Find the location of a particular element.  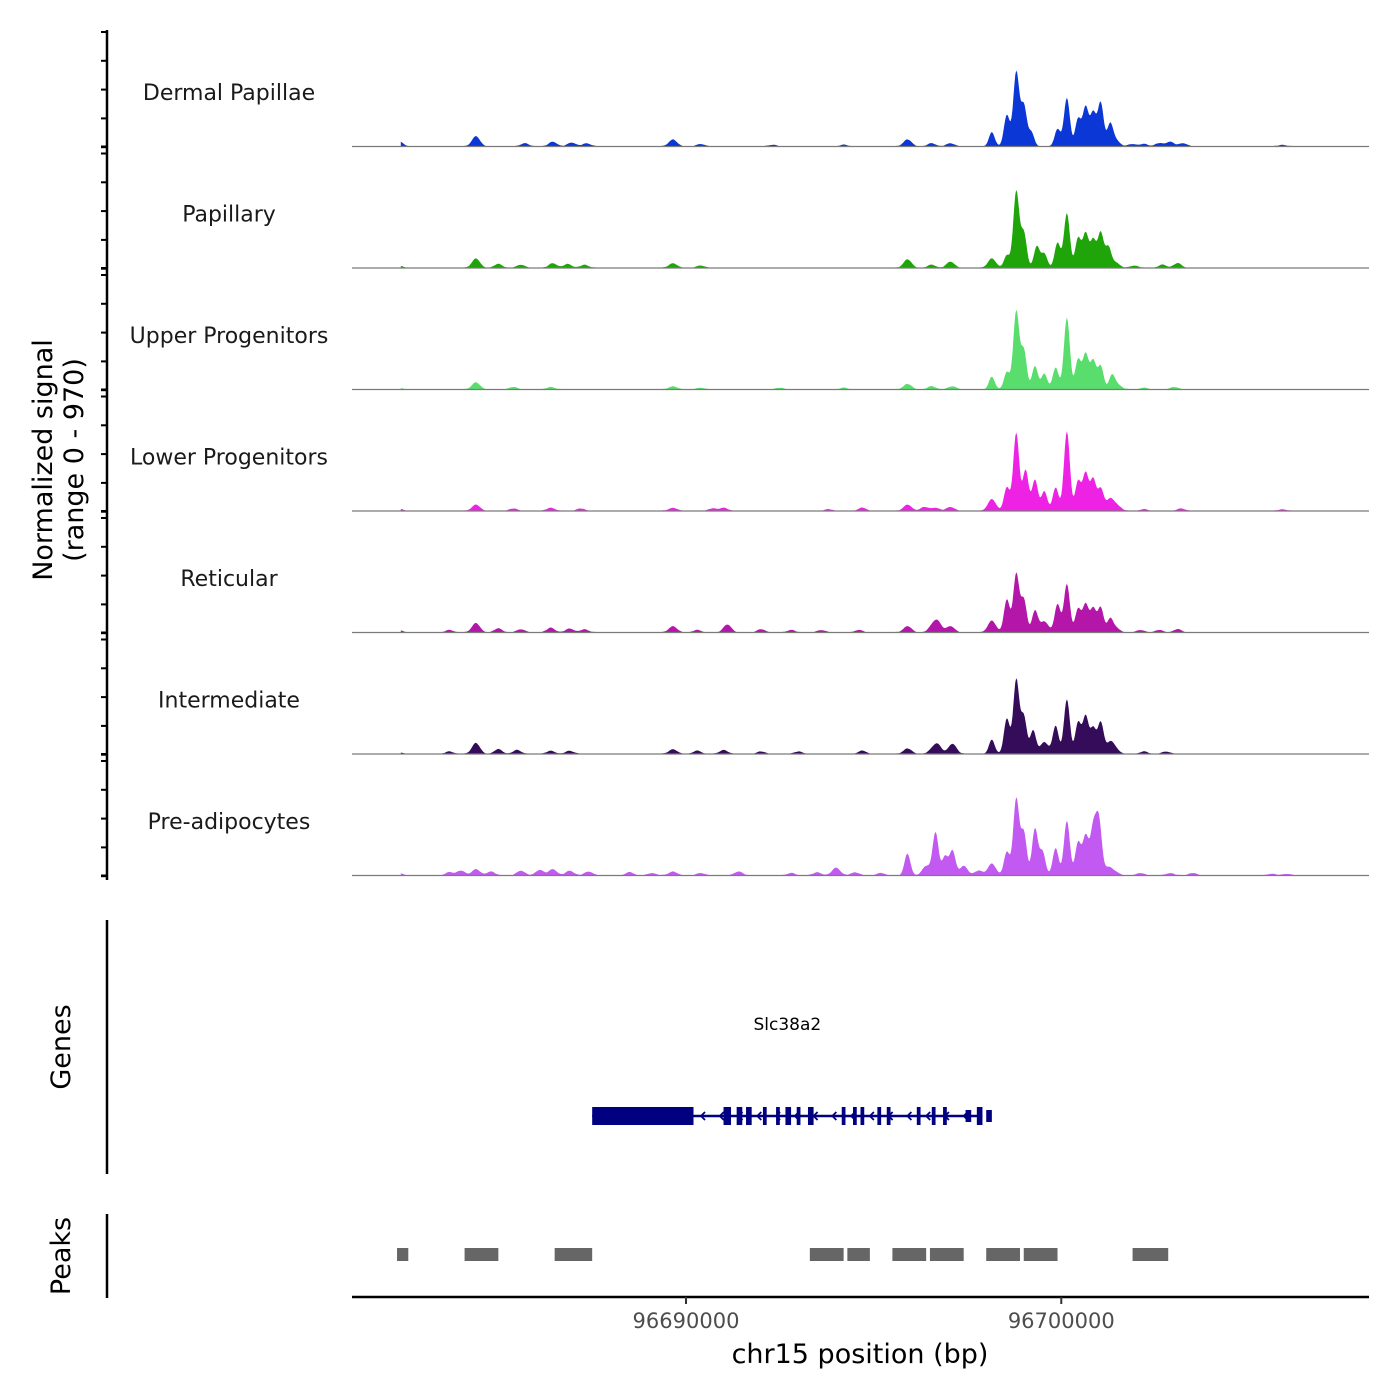

gene-track: Slc38a2 is located at coordinates (792, 1070).